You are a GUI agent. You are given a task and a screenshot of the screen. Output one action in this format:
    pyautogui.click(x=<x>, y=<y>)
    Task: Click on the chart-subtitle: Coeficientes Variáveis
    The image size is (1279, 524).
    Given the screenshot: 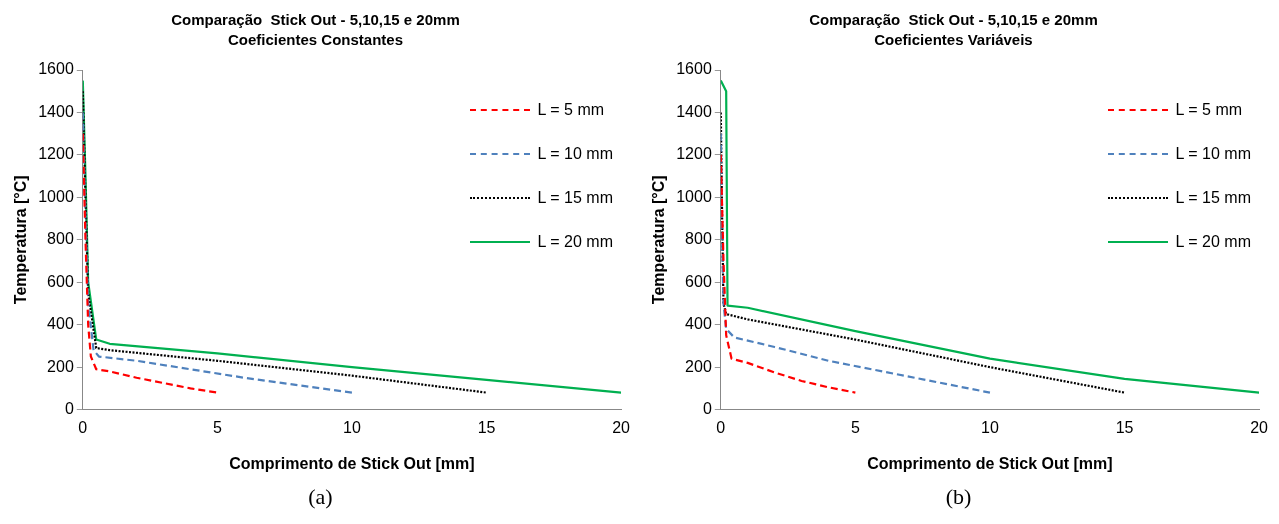 What is the action you would take?
    pyautogui.click(x=953, y=40)
    